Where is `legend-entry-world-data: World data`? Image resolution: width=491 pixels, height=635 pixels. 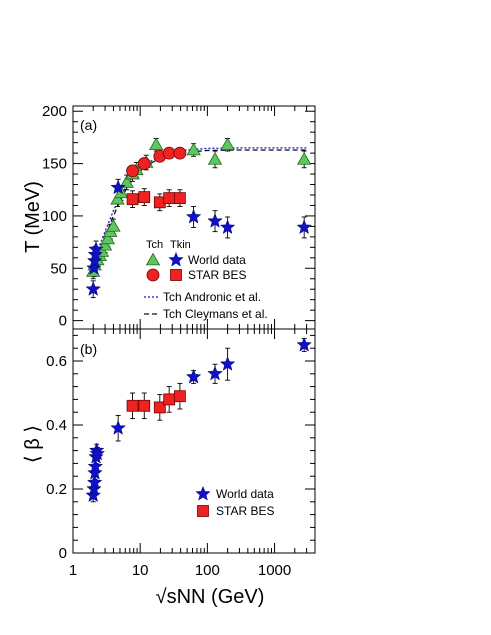
legend-entry-world-data: World data is located at coordinates (217, 260).